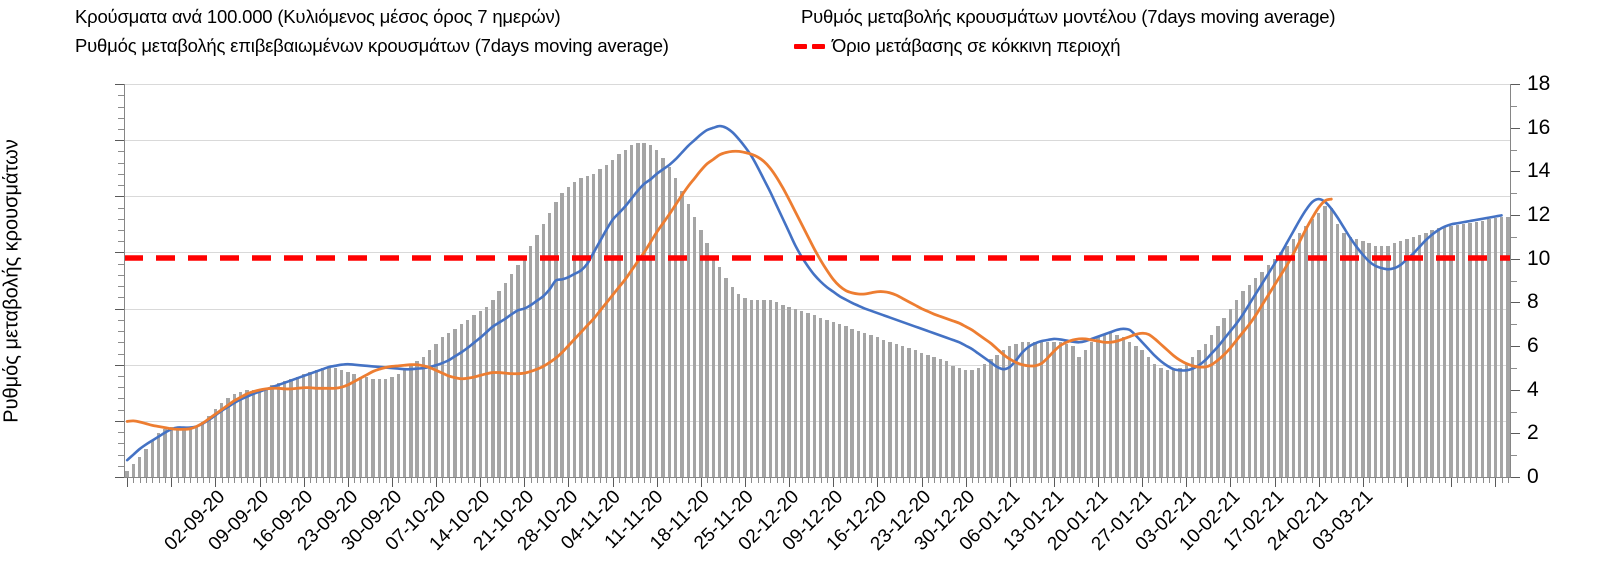  Describe the element at coordinates (1539, 171) in the screenshot. I see `y-axis-right-tick-label: 14` at that location.